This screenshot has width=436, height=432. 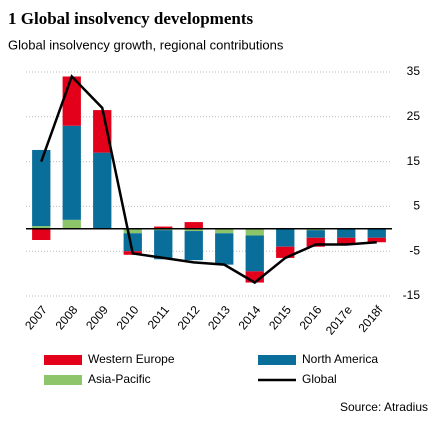 I want to click on chart-title: 1 Global insolvency developments, so click(x=130, y=18).